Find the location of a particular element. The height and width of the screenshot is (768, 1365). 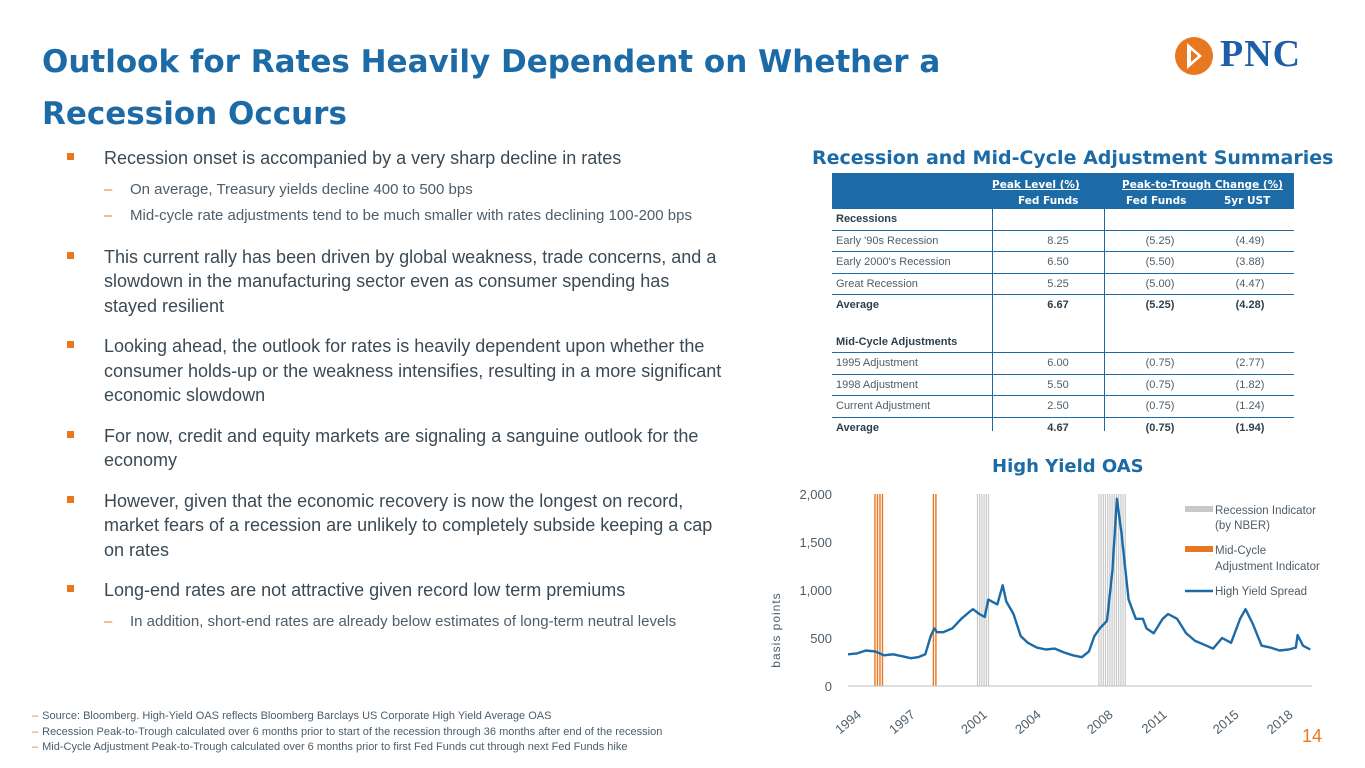

table-average-row: Average 4.67 (0.75) (1.94) is located at coordinates (1063, 427).